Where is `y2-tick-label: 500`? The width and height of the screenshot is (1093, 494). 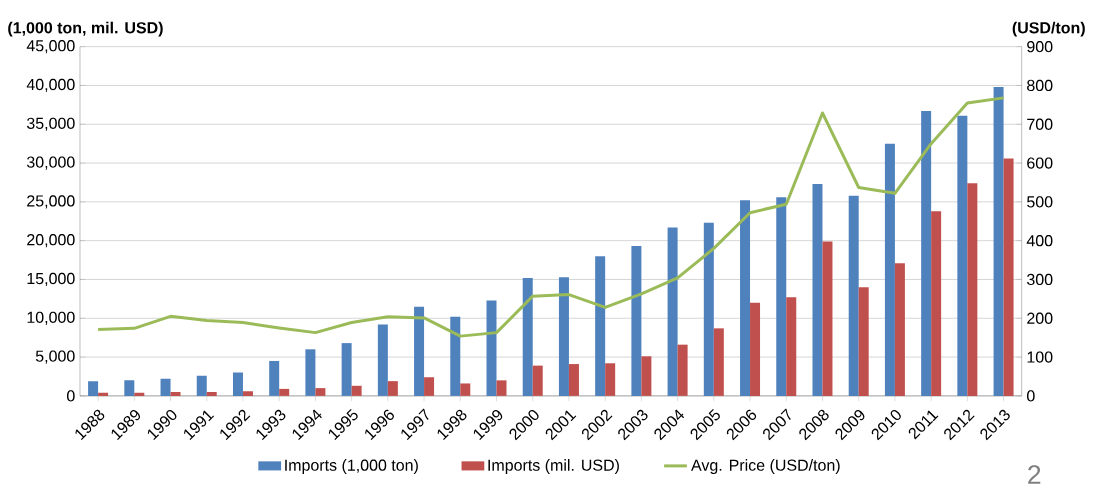 y2-tick-label: 500 is located at coordinates (1040, 202).